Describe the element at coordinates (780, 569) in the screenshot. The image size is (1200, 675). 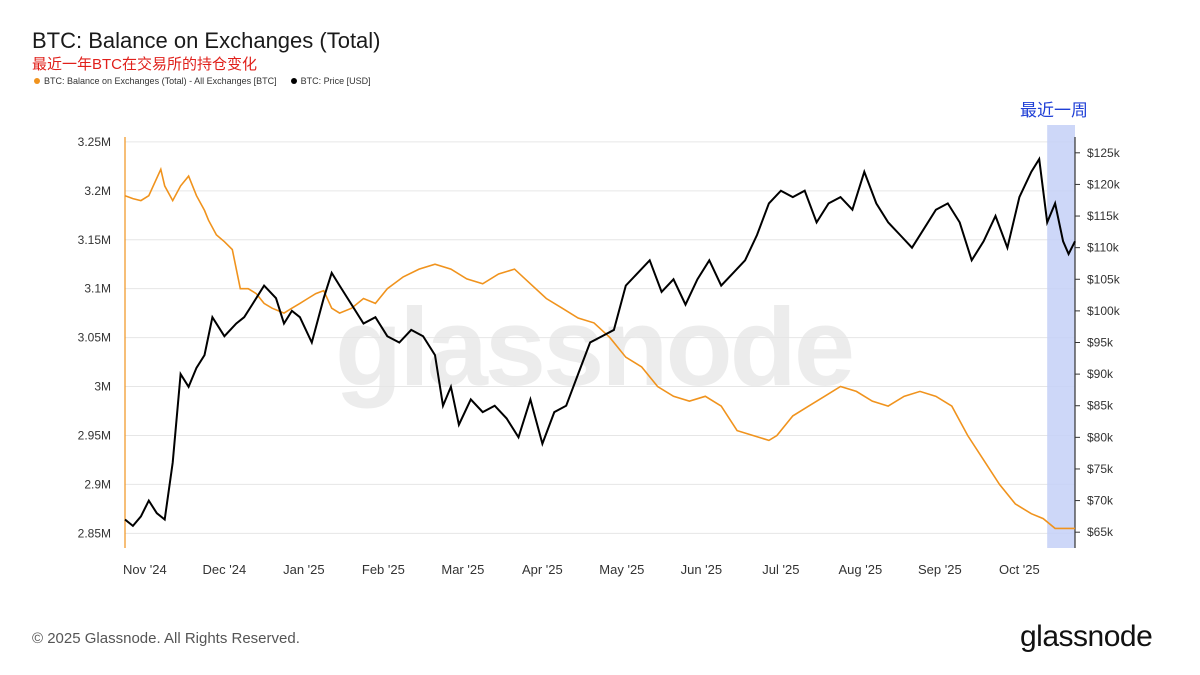
I see `x-tick-label: Jul '25` at that location.